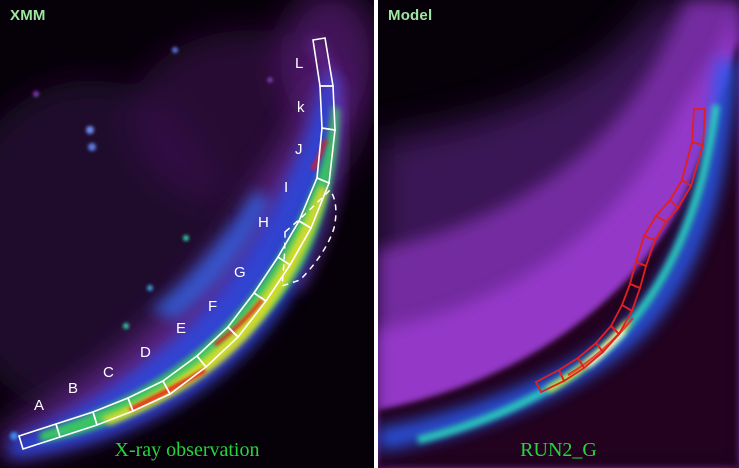 The image size is (739, 468). I want to click on region-label-a: A, so click(39, 405).